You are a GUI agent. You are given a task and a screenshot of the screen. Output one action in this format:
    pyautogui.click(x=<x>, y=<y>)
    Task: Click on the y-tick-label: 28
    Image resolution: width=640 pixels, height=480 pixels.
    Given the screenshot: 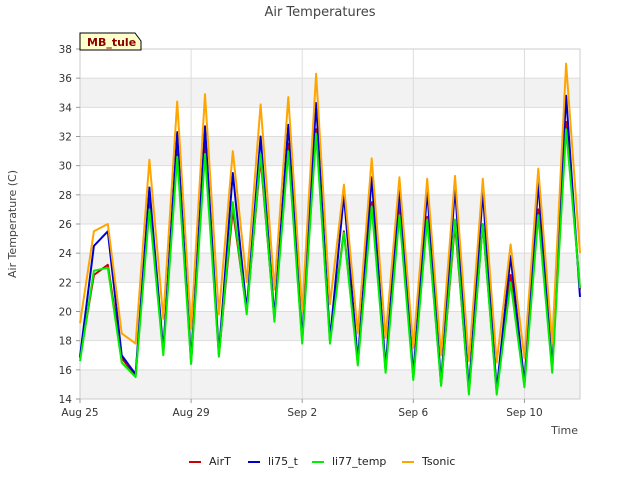 What is the action you would take?
    pyautogui.click(x=65, y=196)
    